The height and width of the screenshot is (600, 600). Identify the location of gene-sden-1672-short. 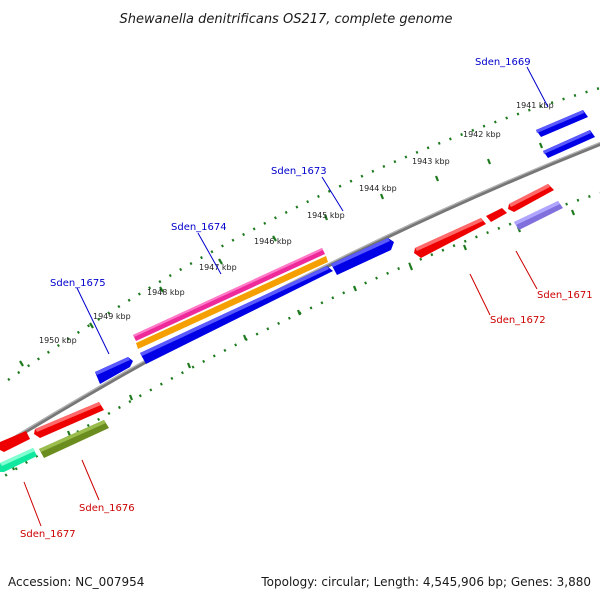
(496, 215).